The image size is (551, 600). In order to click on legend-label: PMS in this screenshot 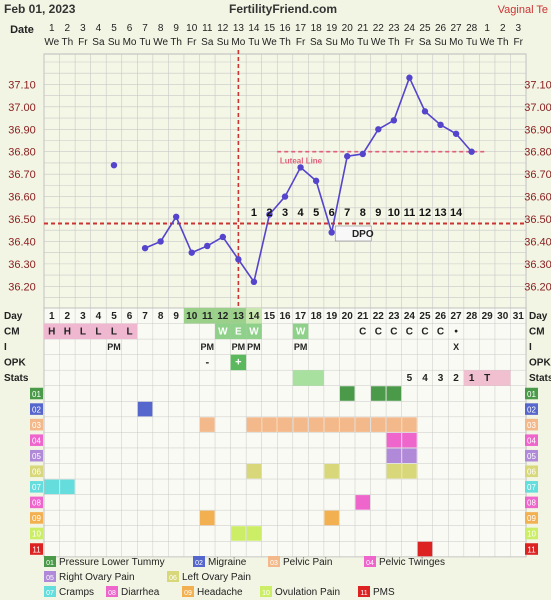, I will do `click(384, 592)`.